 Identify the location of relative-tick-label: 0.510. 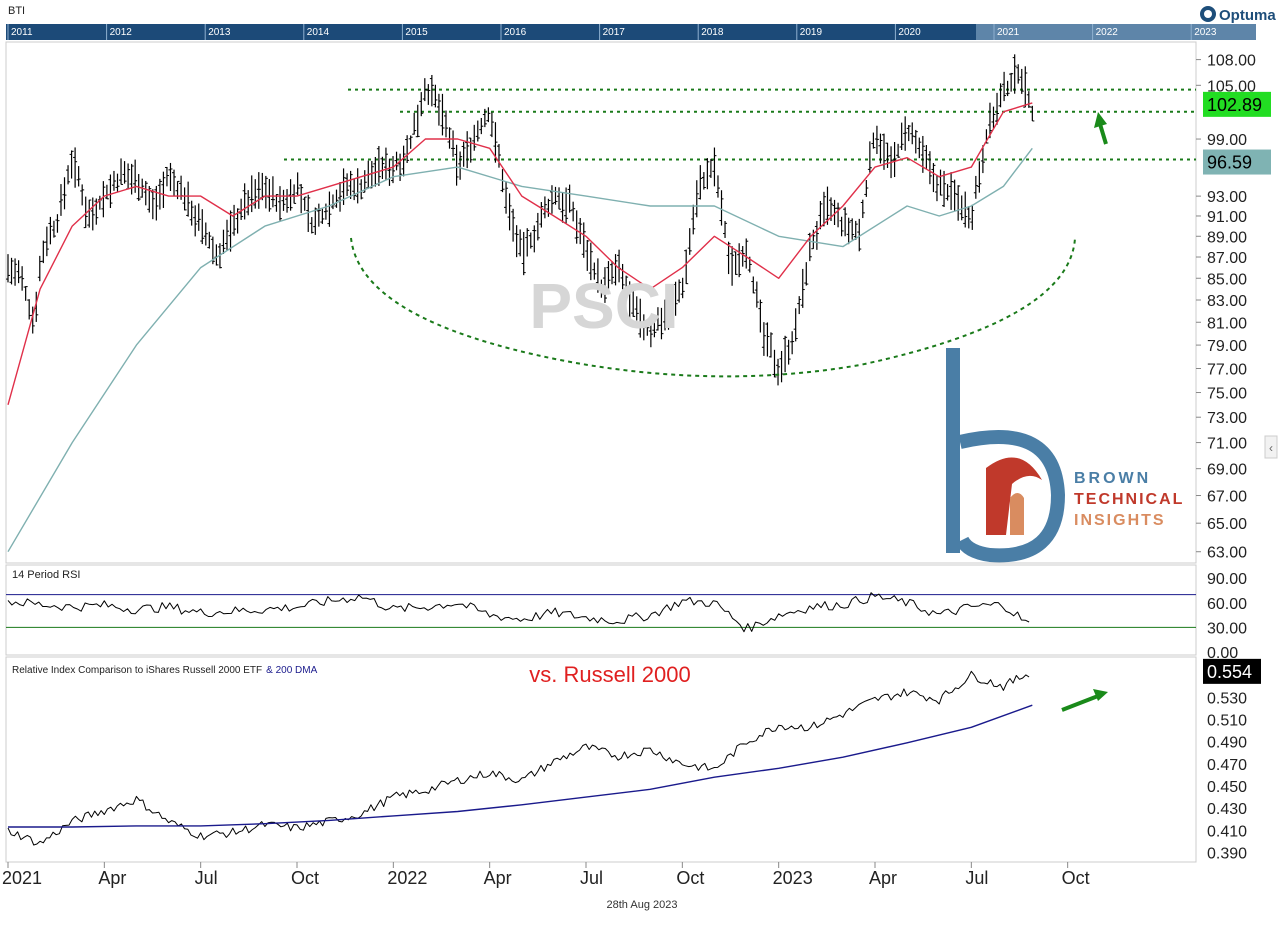
(1227, 721).